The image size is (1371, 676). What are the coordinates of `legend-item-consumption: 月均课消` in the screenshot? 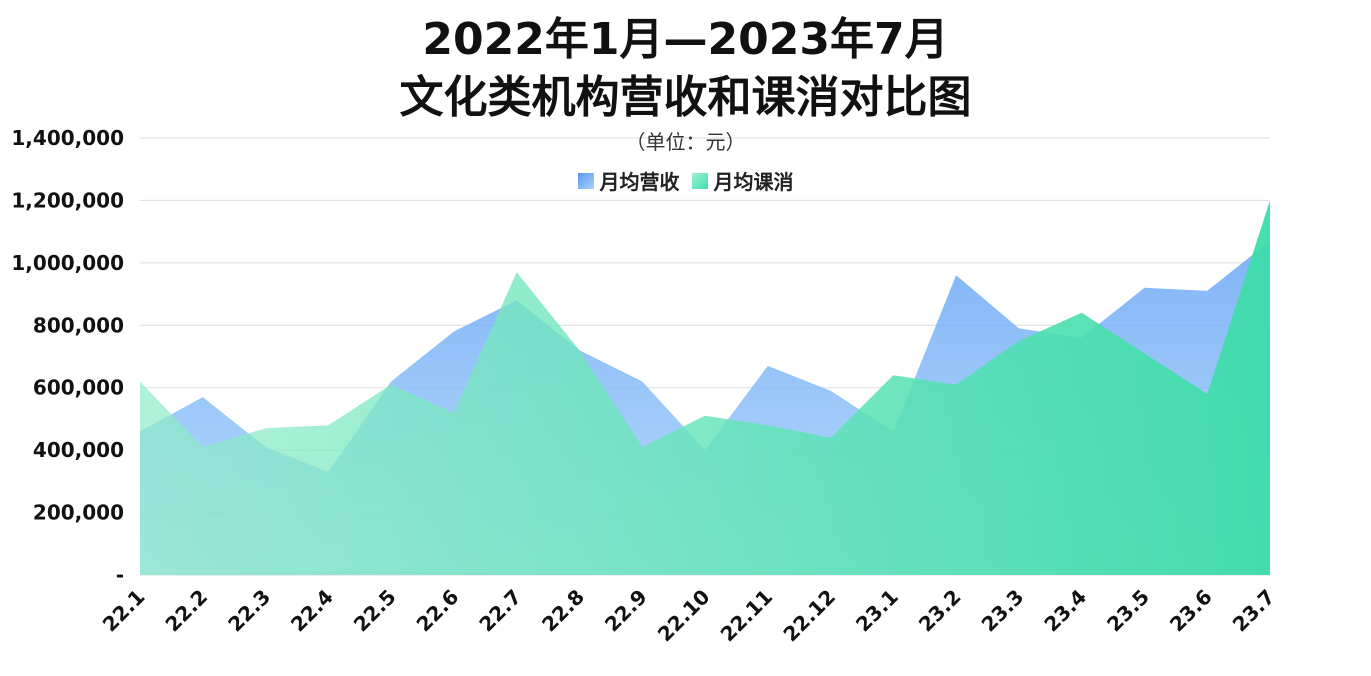 It's located at (742, 180).